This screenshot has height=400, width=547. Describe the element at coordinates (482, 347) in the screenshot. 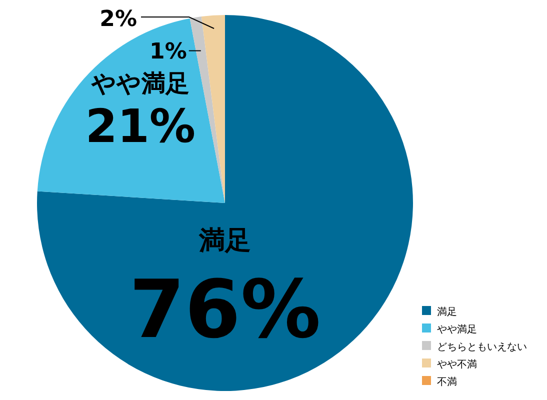

I see `legend-label: どちらともいえない` at that location.